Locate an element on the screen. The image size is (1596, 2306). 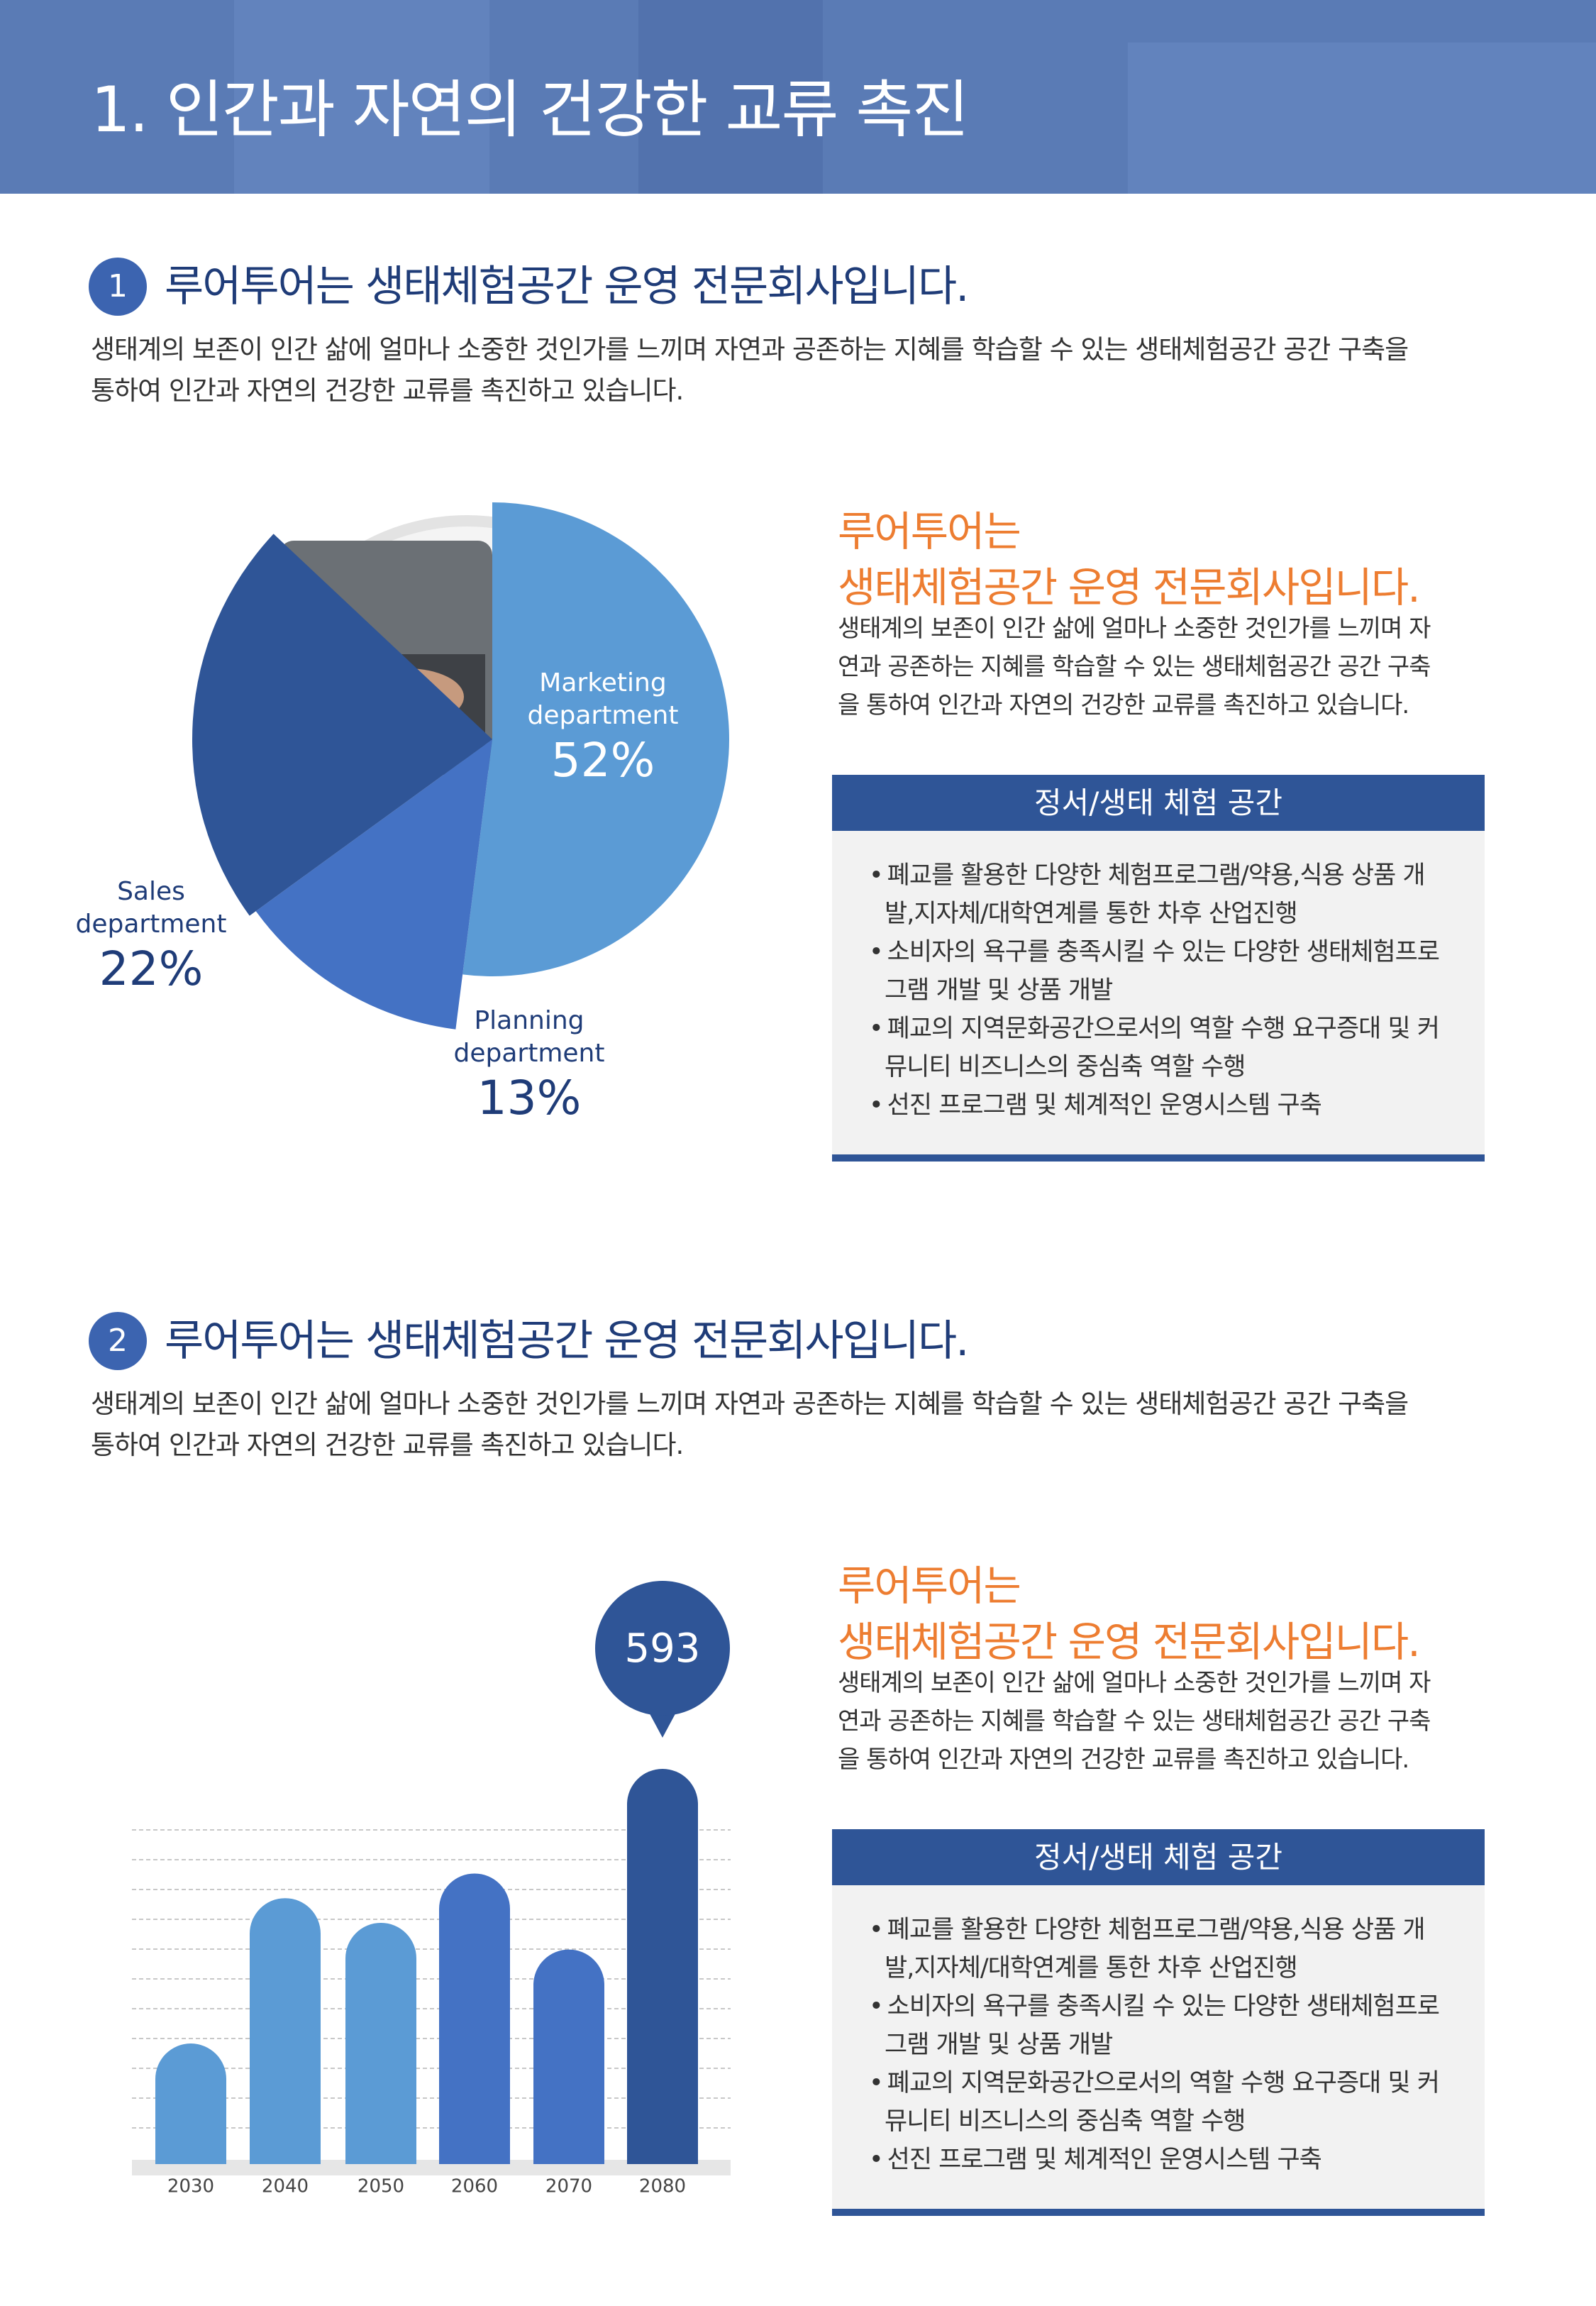
pie-value: 22% is located at coordinates (151, 969).